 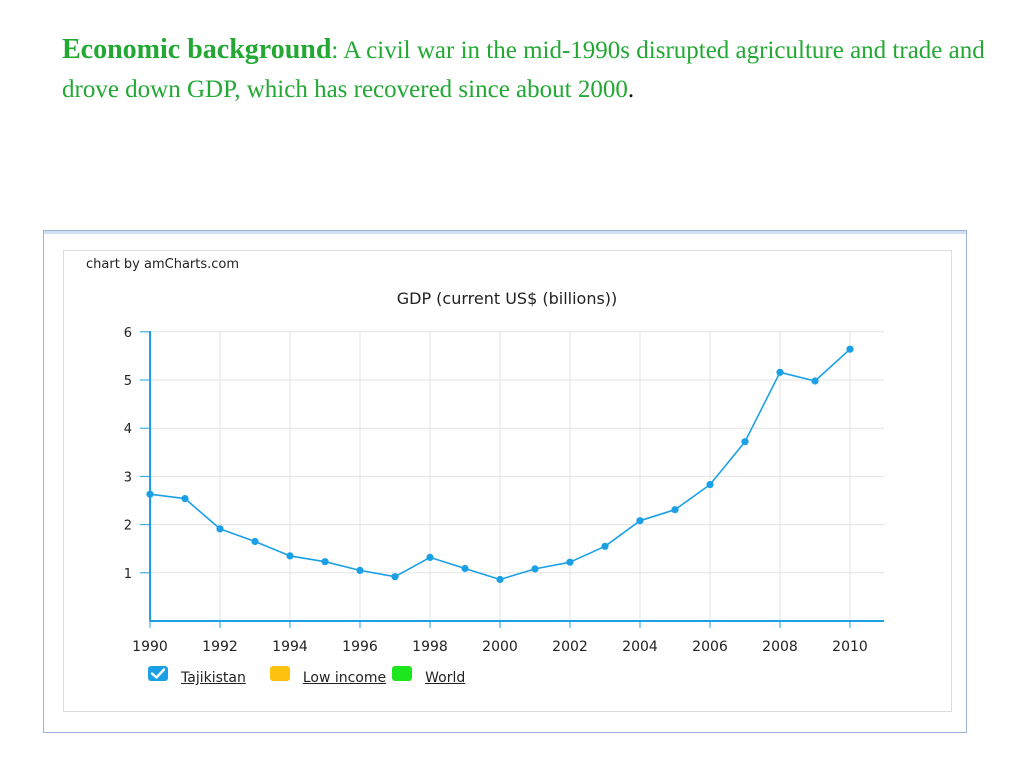 I want to click on x-tick-label: 1992, so click(x=220, y=647).